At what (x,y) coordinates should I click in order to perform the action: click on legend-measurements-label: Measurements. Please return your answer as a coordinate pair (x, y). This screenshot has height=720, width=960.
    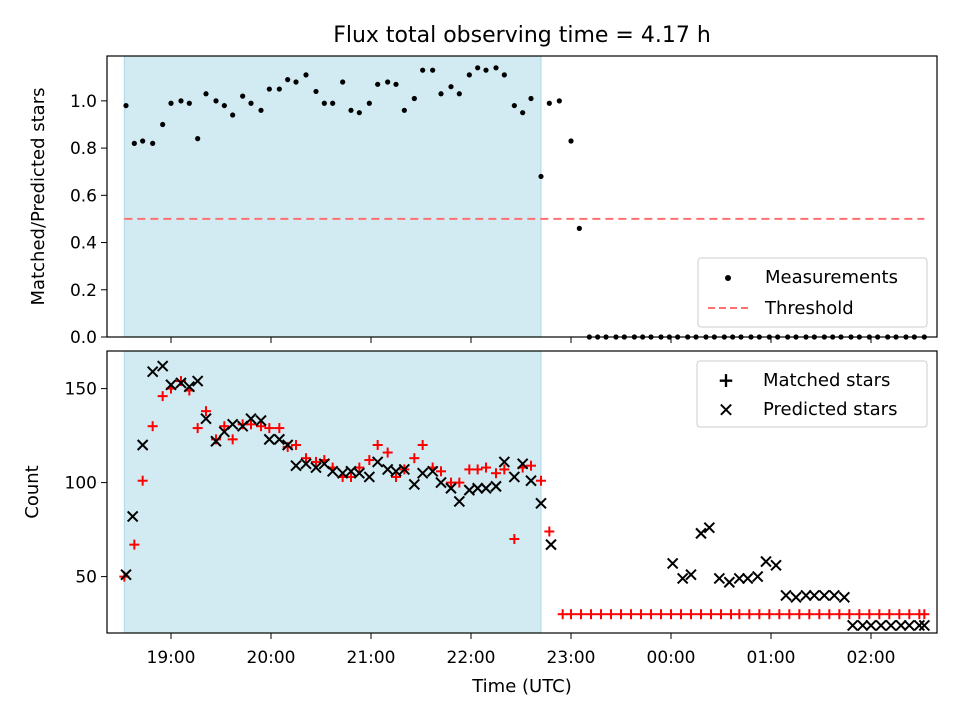
    Looking at the image, I should click on (831, 277).